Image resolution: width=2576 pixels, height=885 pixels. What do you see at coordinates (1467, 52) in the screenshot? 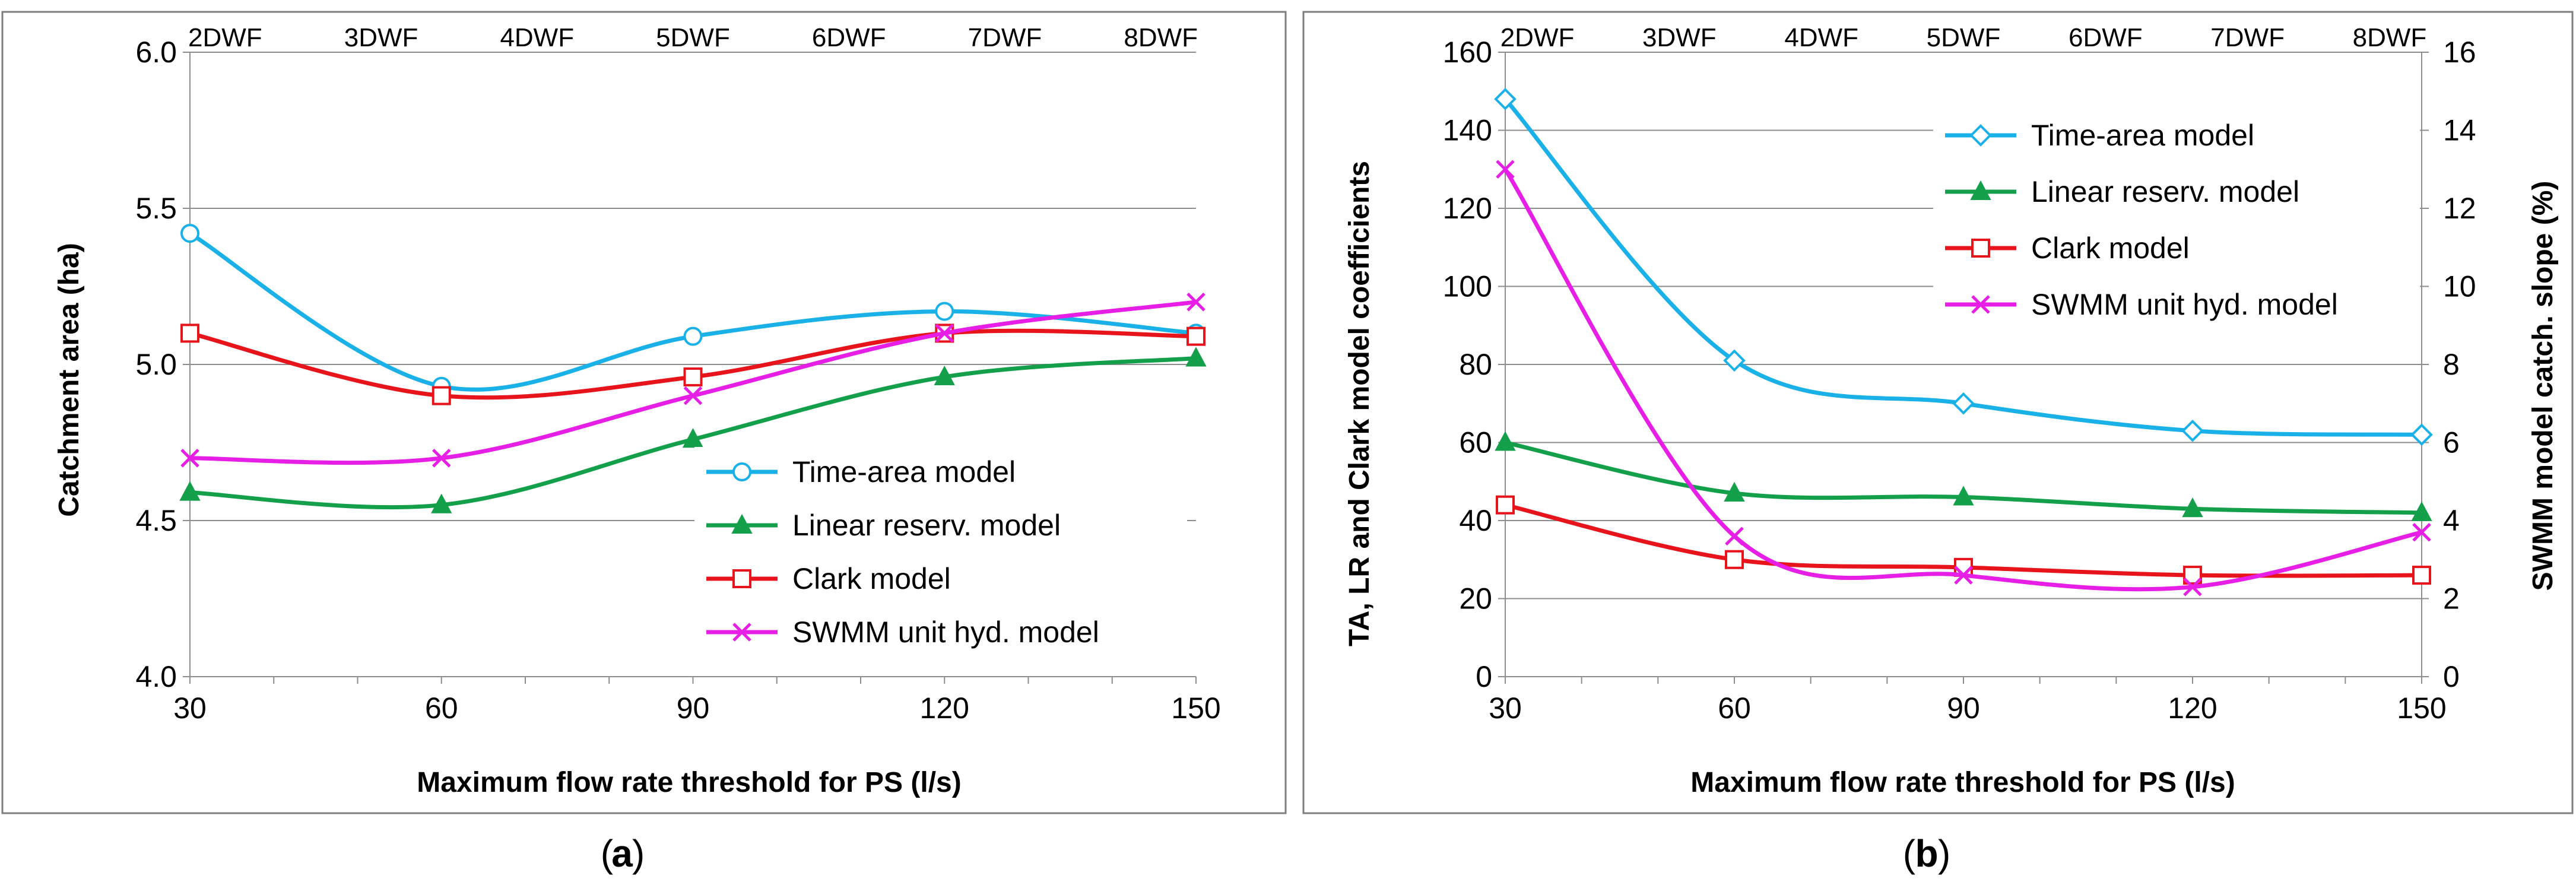
I see `y-tick-label: 160` at bounding box center [1467, 52].